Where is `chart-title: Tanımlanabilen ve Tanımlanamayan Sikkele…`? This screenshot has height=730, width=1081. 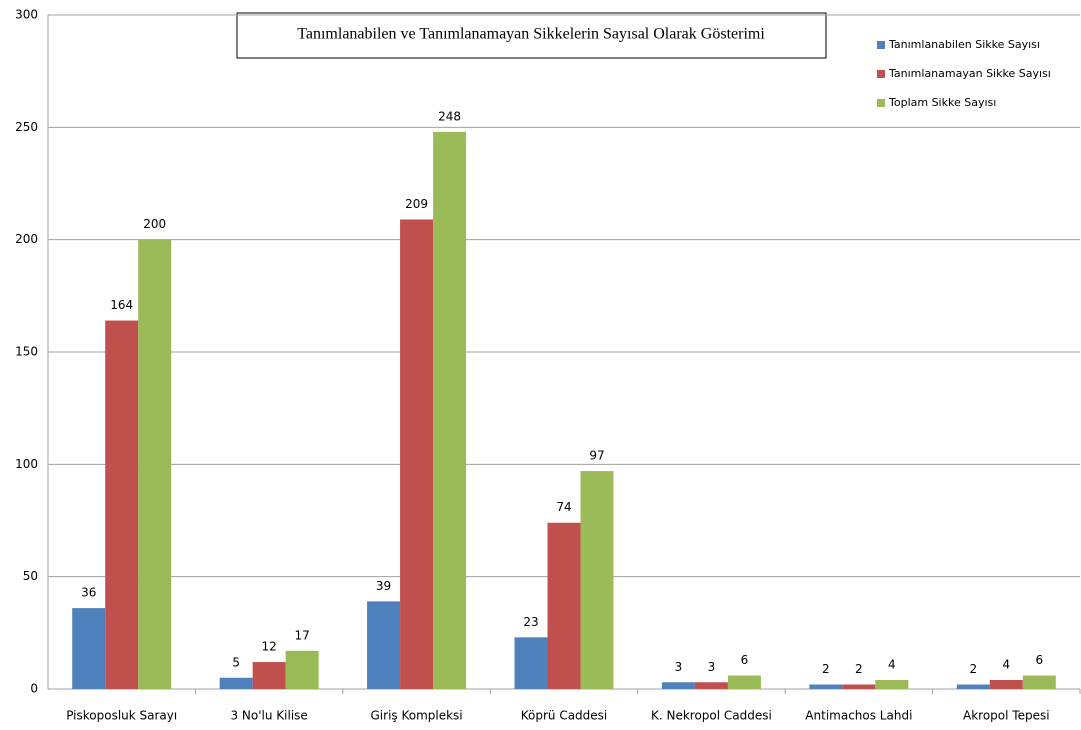 chart-title: Tanımlanabilen ve Tanımlanamayan Sikkele… is located at coordinates (531, 34).